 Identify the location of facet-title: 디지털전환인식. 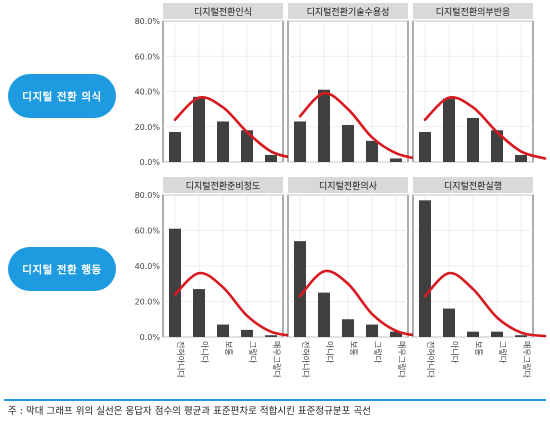
(223, 12).